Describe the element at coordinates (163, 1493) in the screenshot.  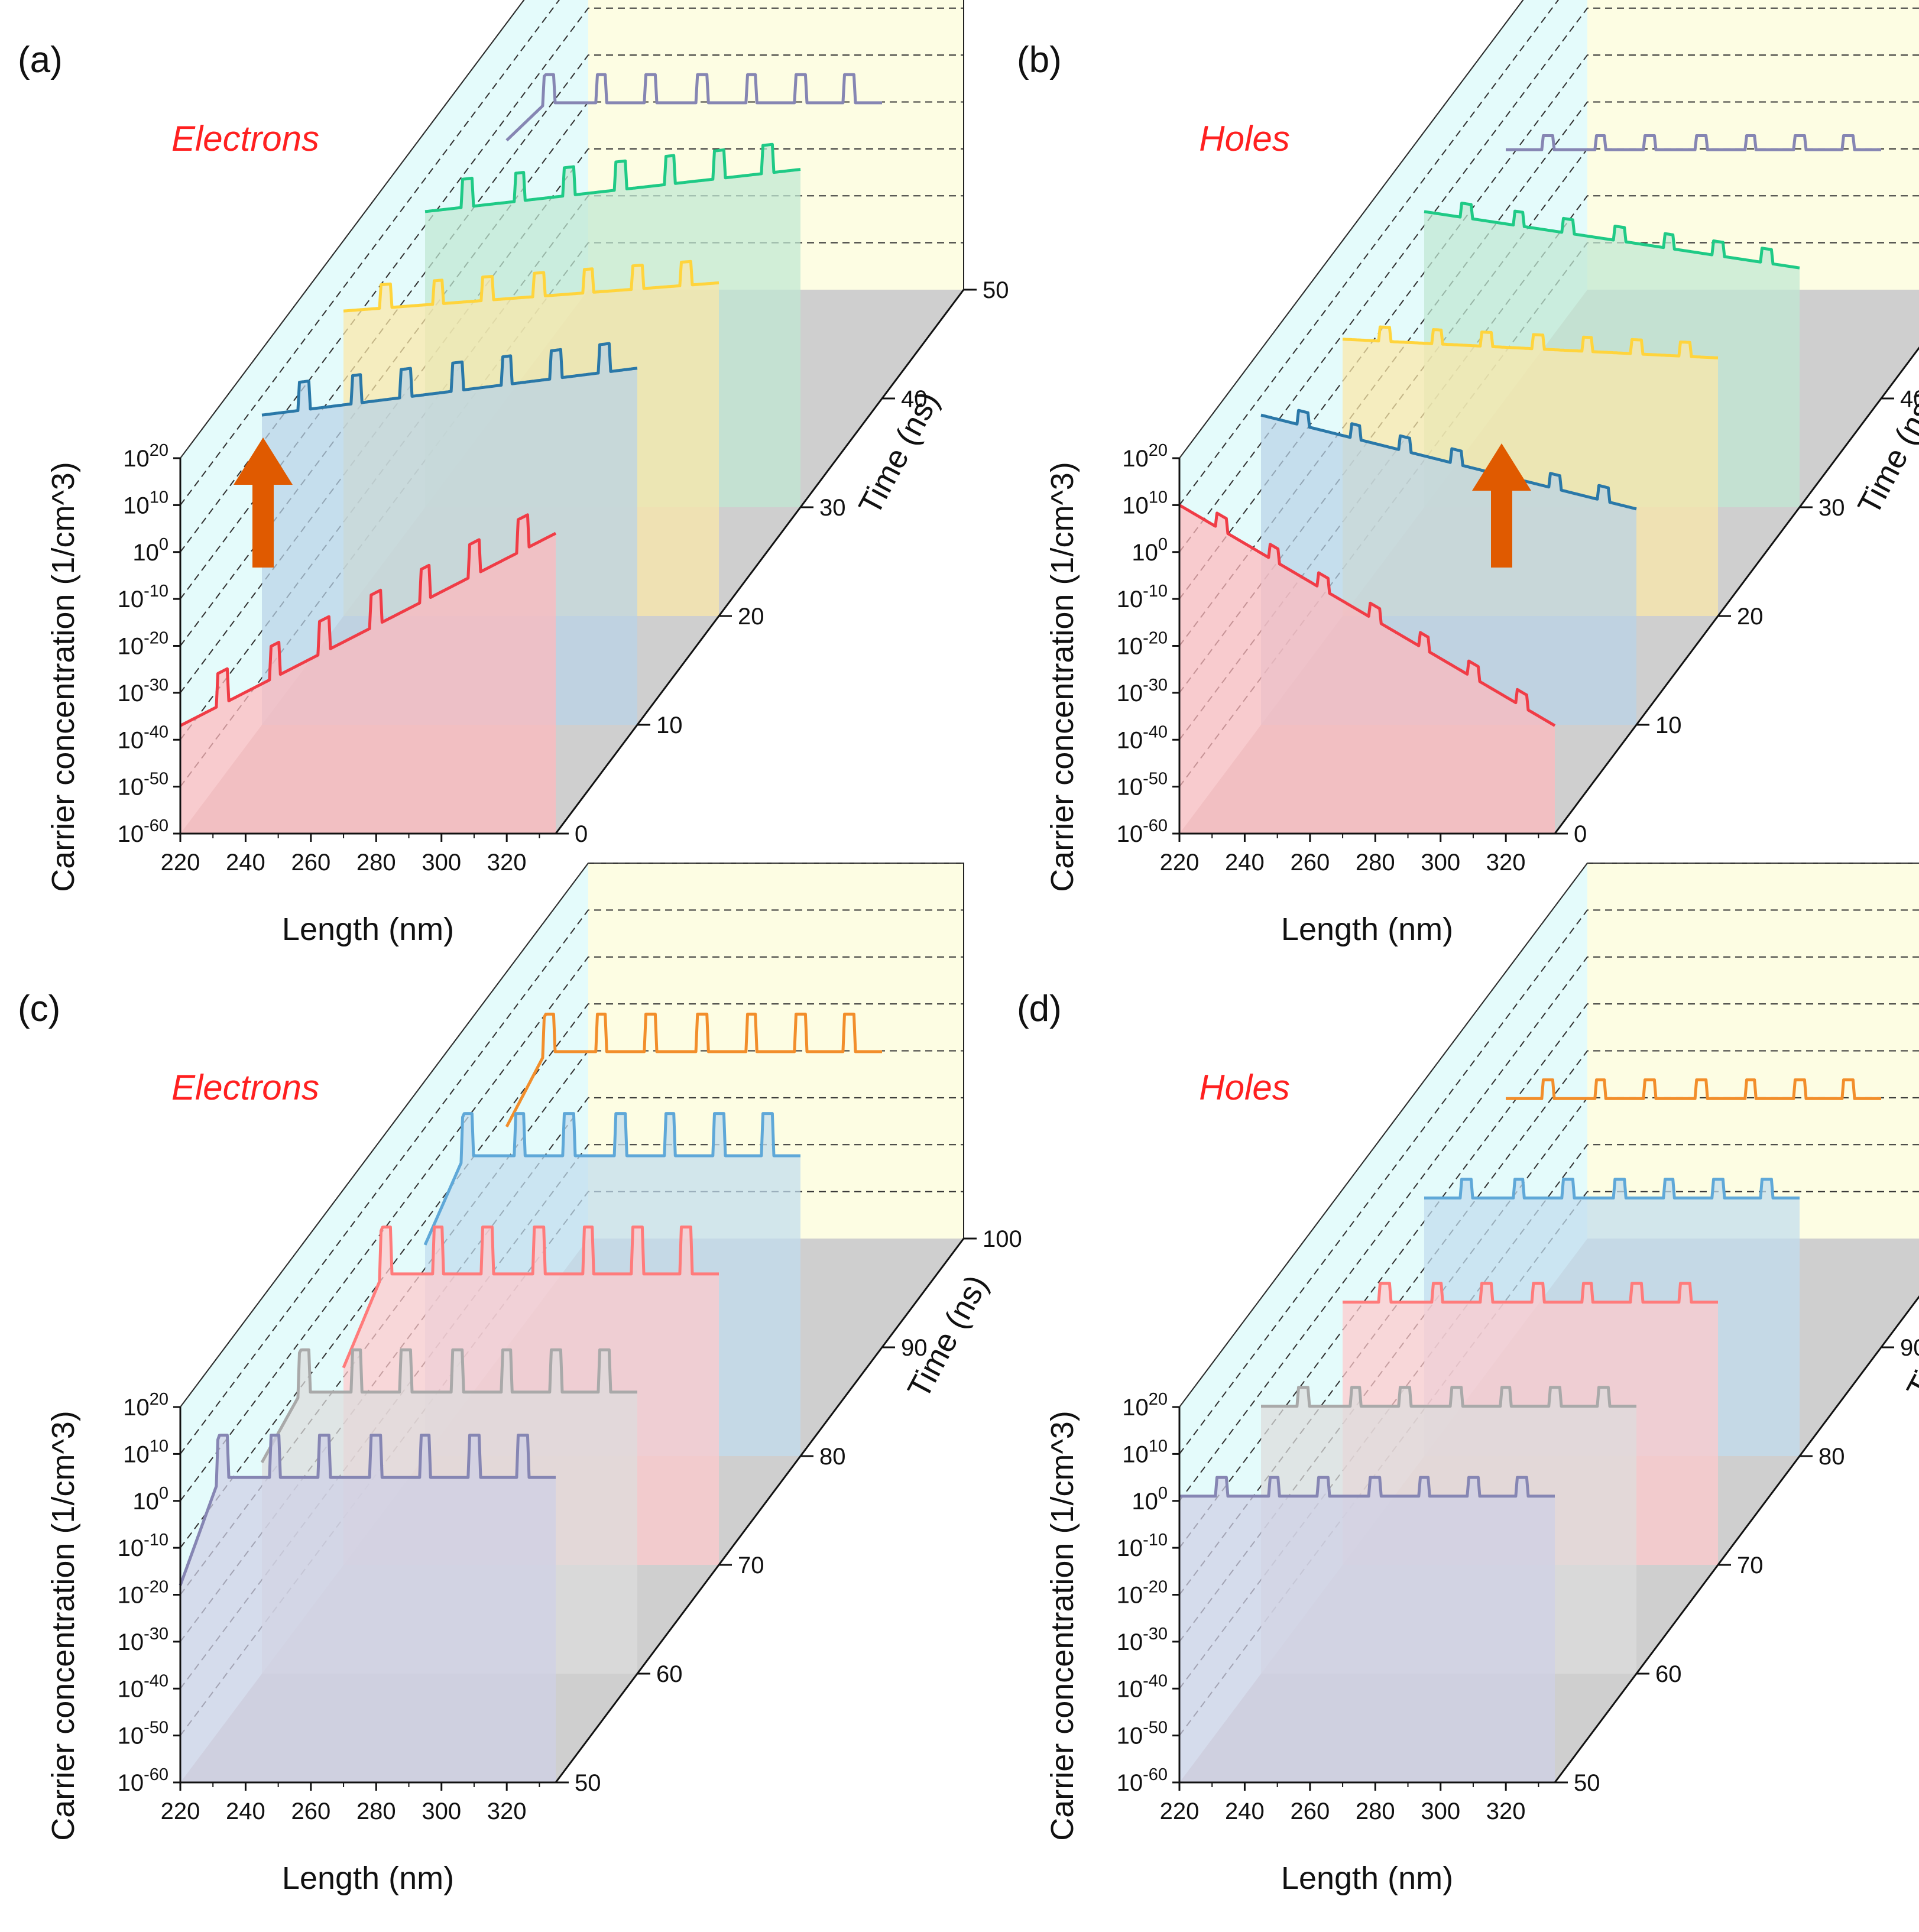
I see `y-tick-exp: 0` at that location.